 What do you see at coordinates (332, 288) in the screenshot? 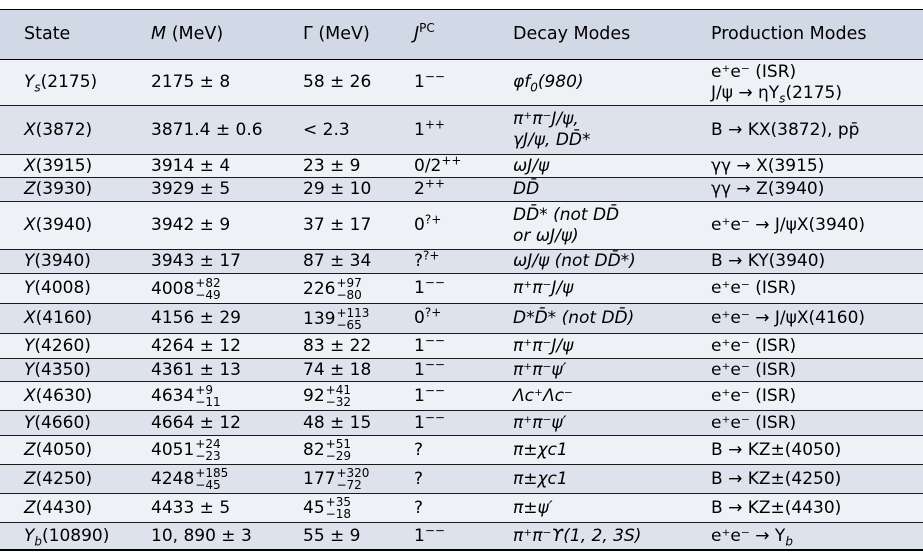
I see `width-cell: 226 +97 −80` at bounding box center [332, 288].